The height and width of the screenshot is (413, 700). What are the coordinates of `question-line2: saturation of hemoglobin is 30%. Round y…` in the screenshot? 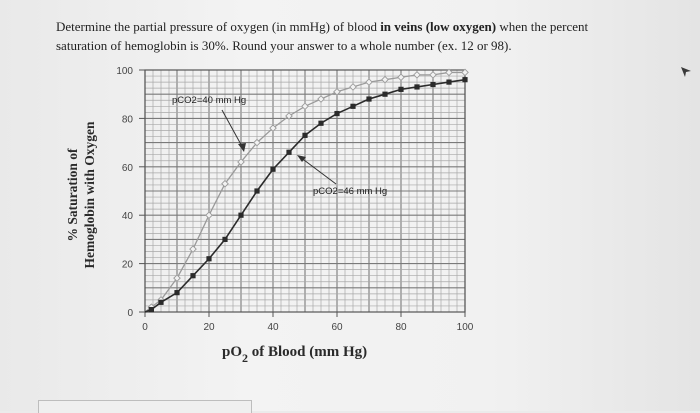 It's located at (284, 45).